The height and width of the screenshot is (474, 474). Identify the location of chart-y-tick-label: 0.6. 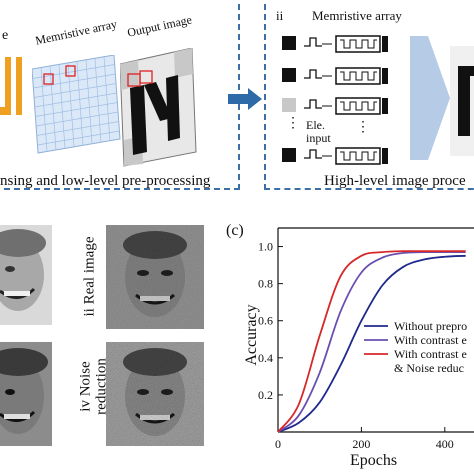
(265, 321).